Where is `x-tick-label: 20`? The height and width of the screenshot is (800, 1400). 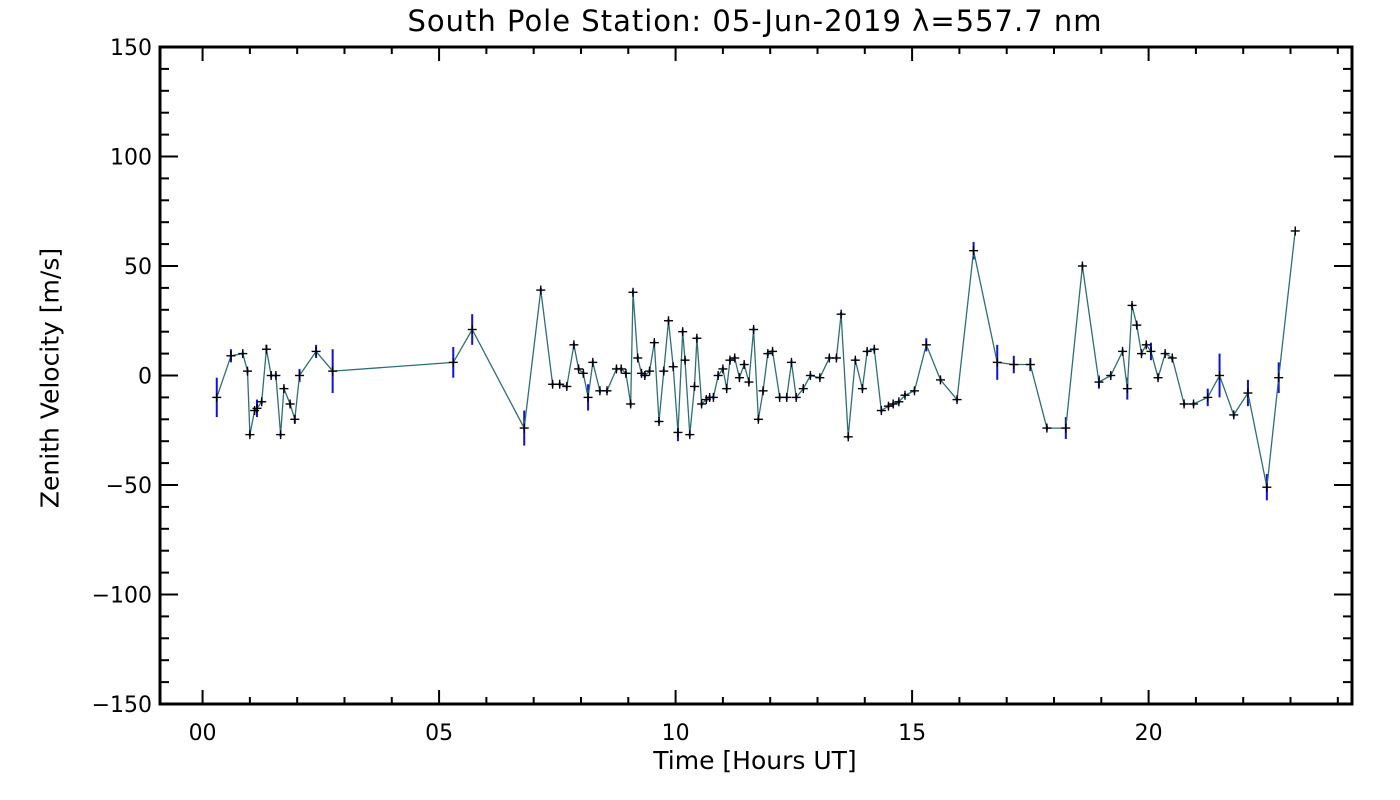 x-tick-label: 20 is located at coordinates (1149, 733).